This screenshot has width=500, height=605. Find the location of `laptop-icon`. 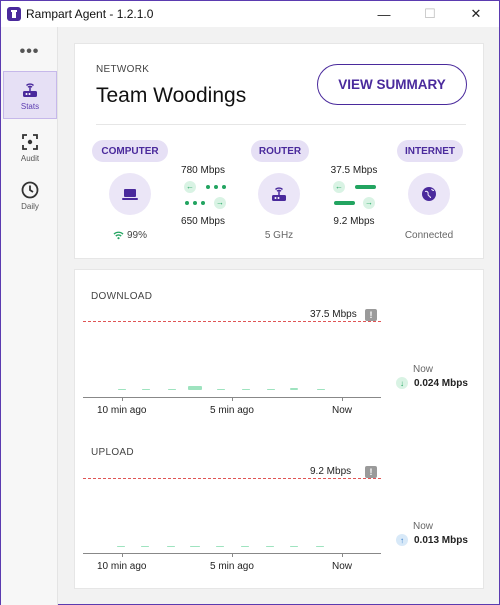

laptop-icon is located at coordinates (130, 194).